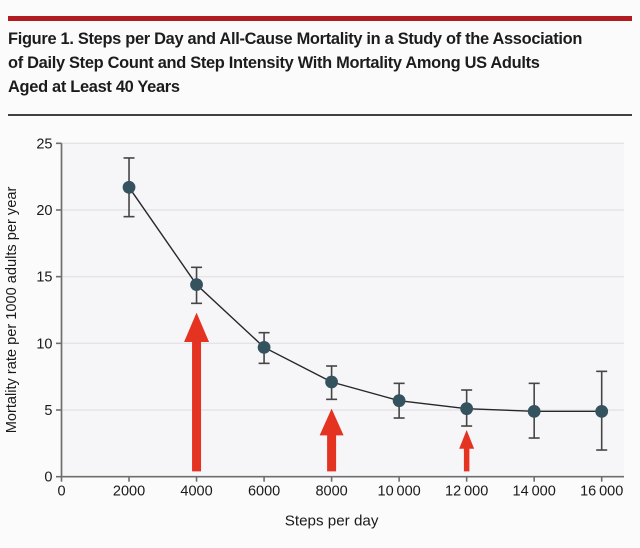  I want to click on top-red-rule, so click(320, 18).